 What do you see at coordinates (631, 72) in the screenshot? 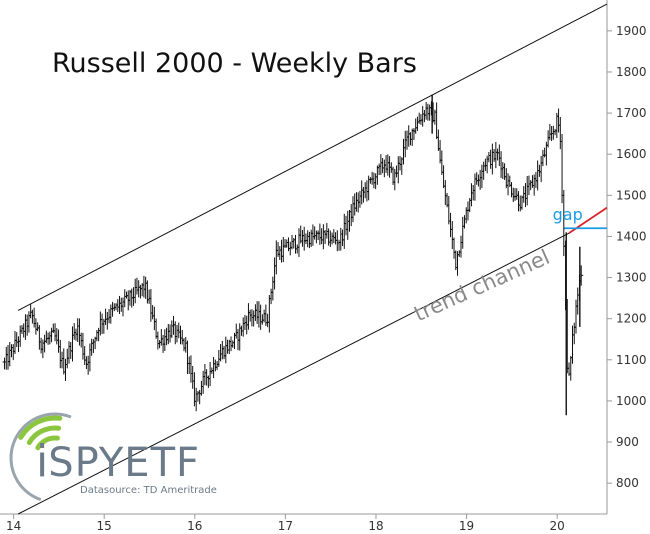
I see `y-tick-label: 1800` at bounding box center [631, 72].